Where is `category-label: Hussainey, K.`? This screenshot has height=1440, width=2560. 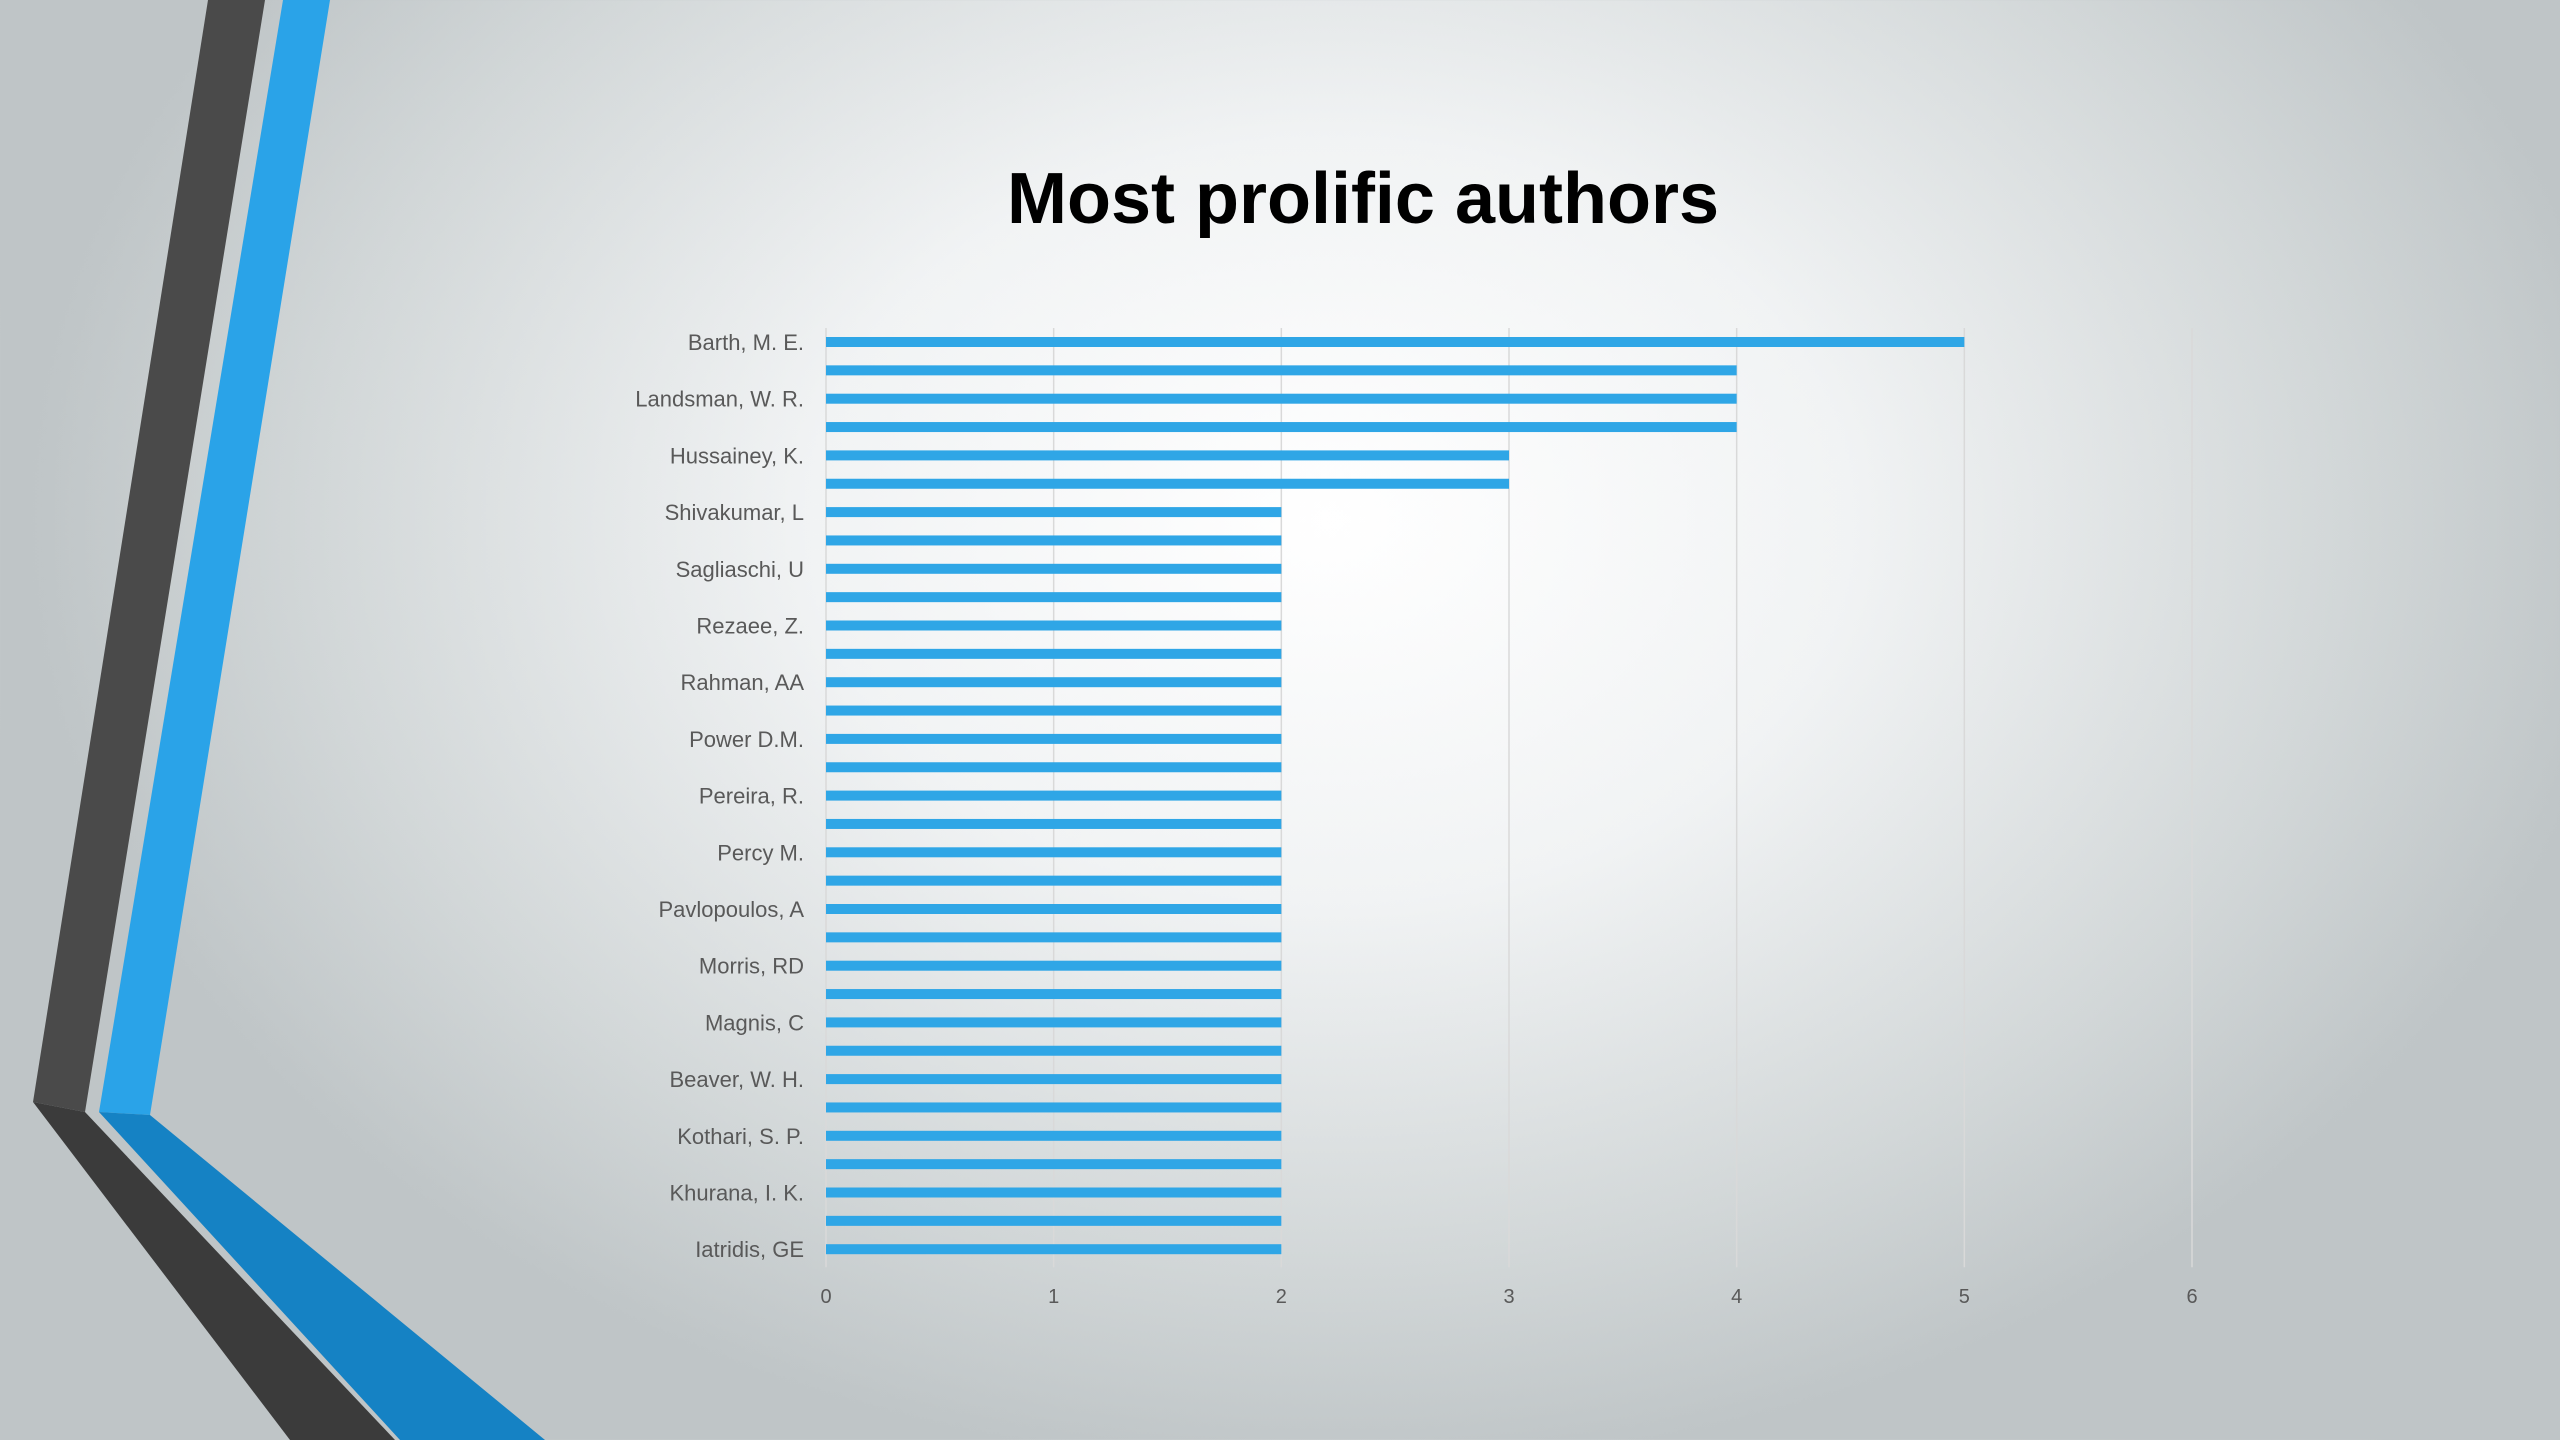 category-label: Hussainey, K. is located at coordinates (737, 455).